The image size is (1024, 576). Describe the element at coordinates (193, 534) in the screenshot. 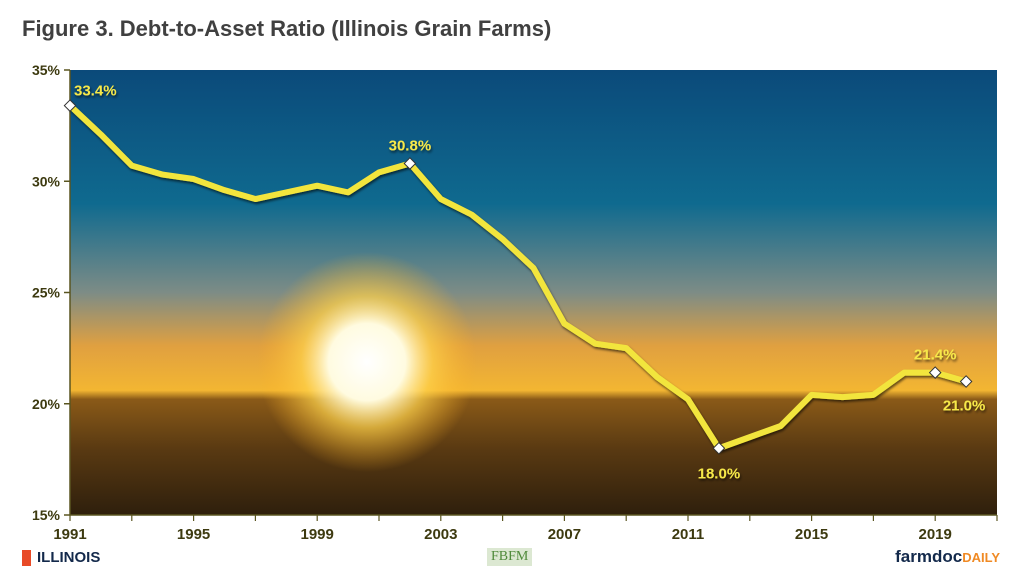

I see `x-tick-label: 1995` at that location.